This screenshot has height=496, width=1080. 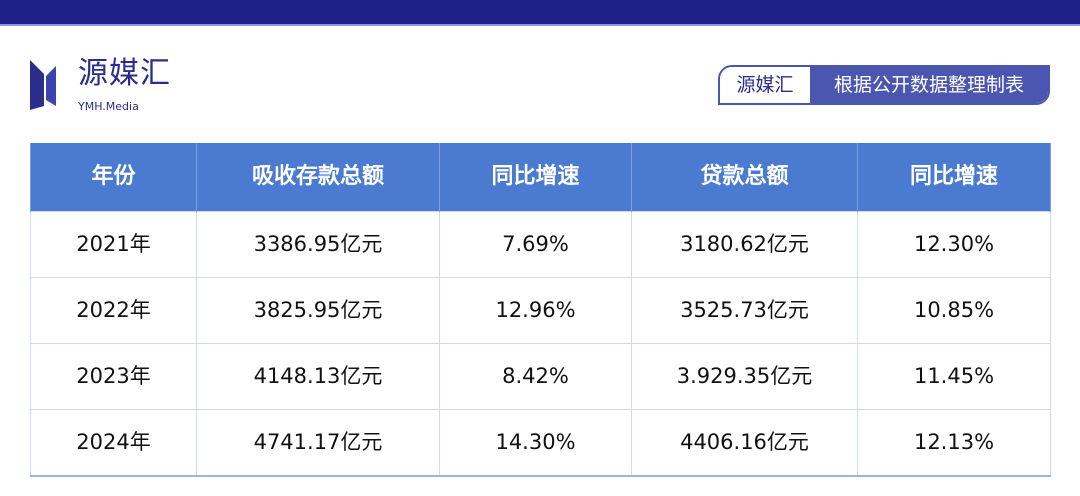 I want to click on logo-subtitle: YMH.Media, so click(x=108, y=106).